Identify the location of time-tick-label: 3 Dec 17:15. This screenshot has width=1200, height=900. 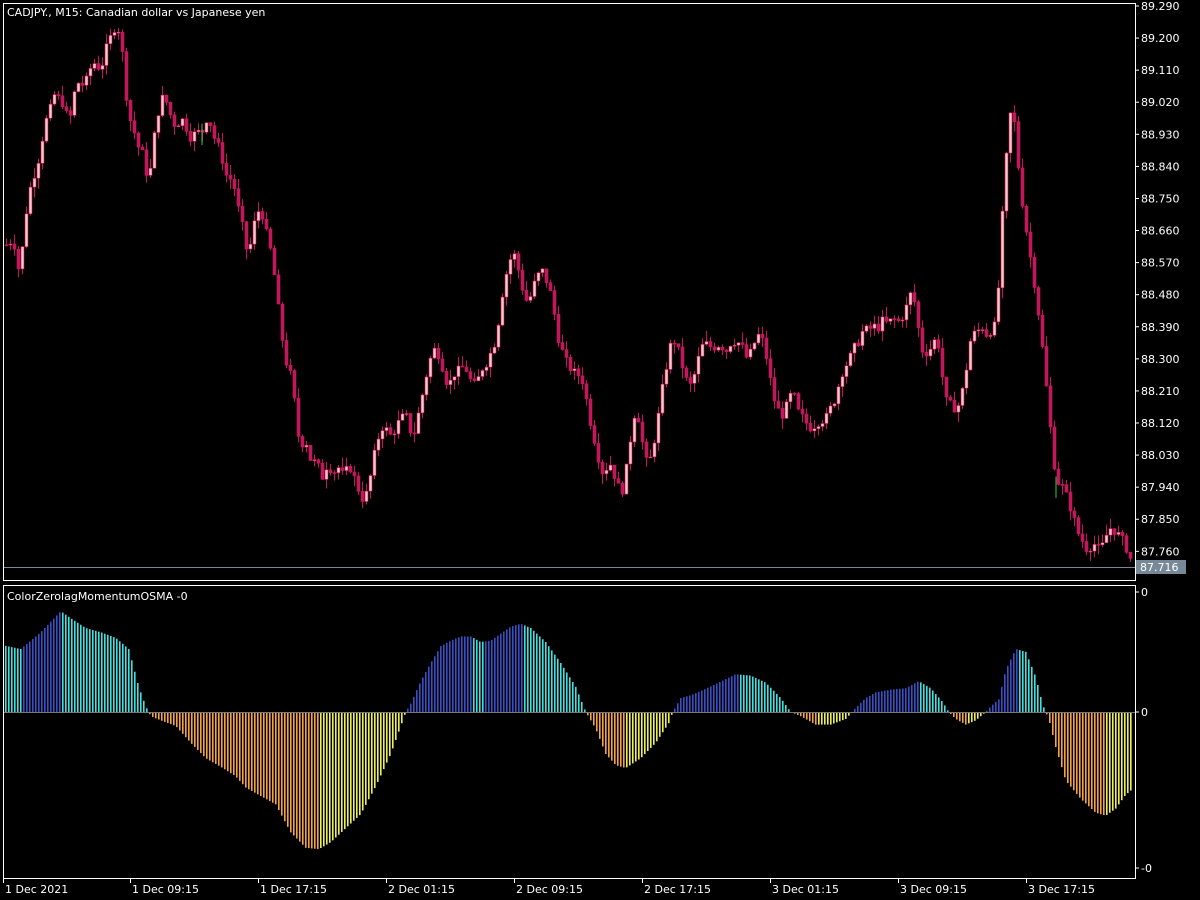
(1061, 889).